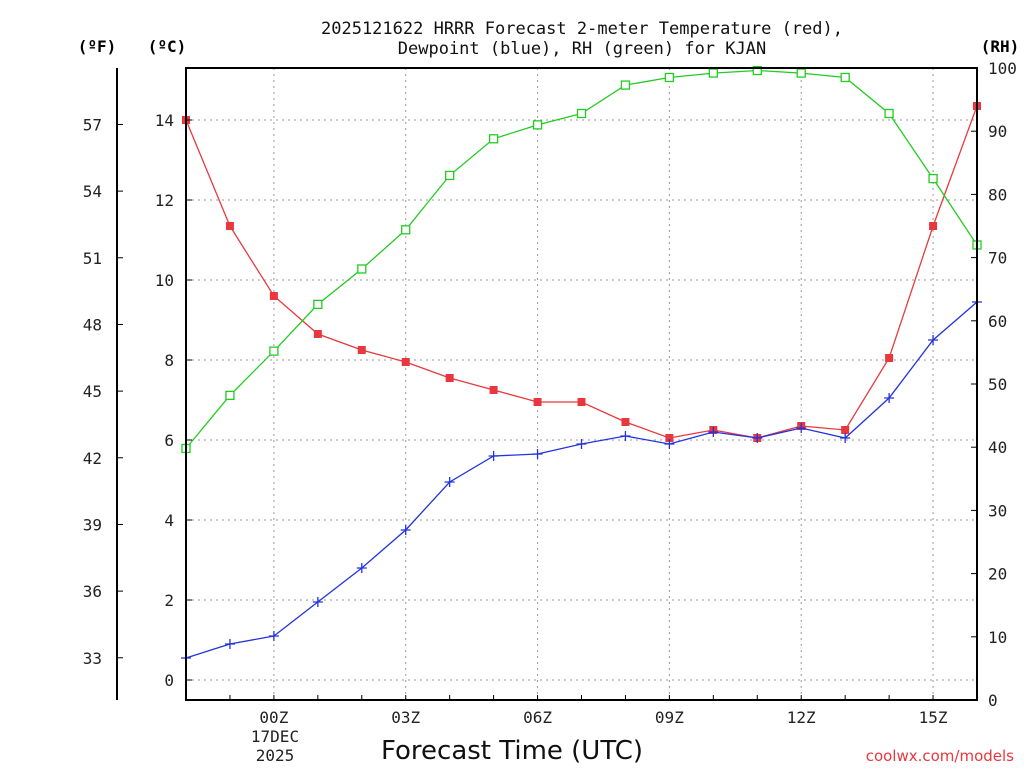 The height and width of the screenshot is (768, 1024). I want to click on rh-tick-label: 60, so click(997, 321).